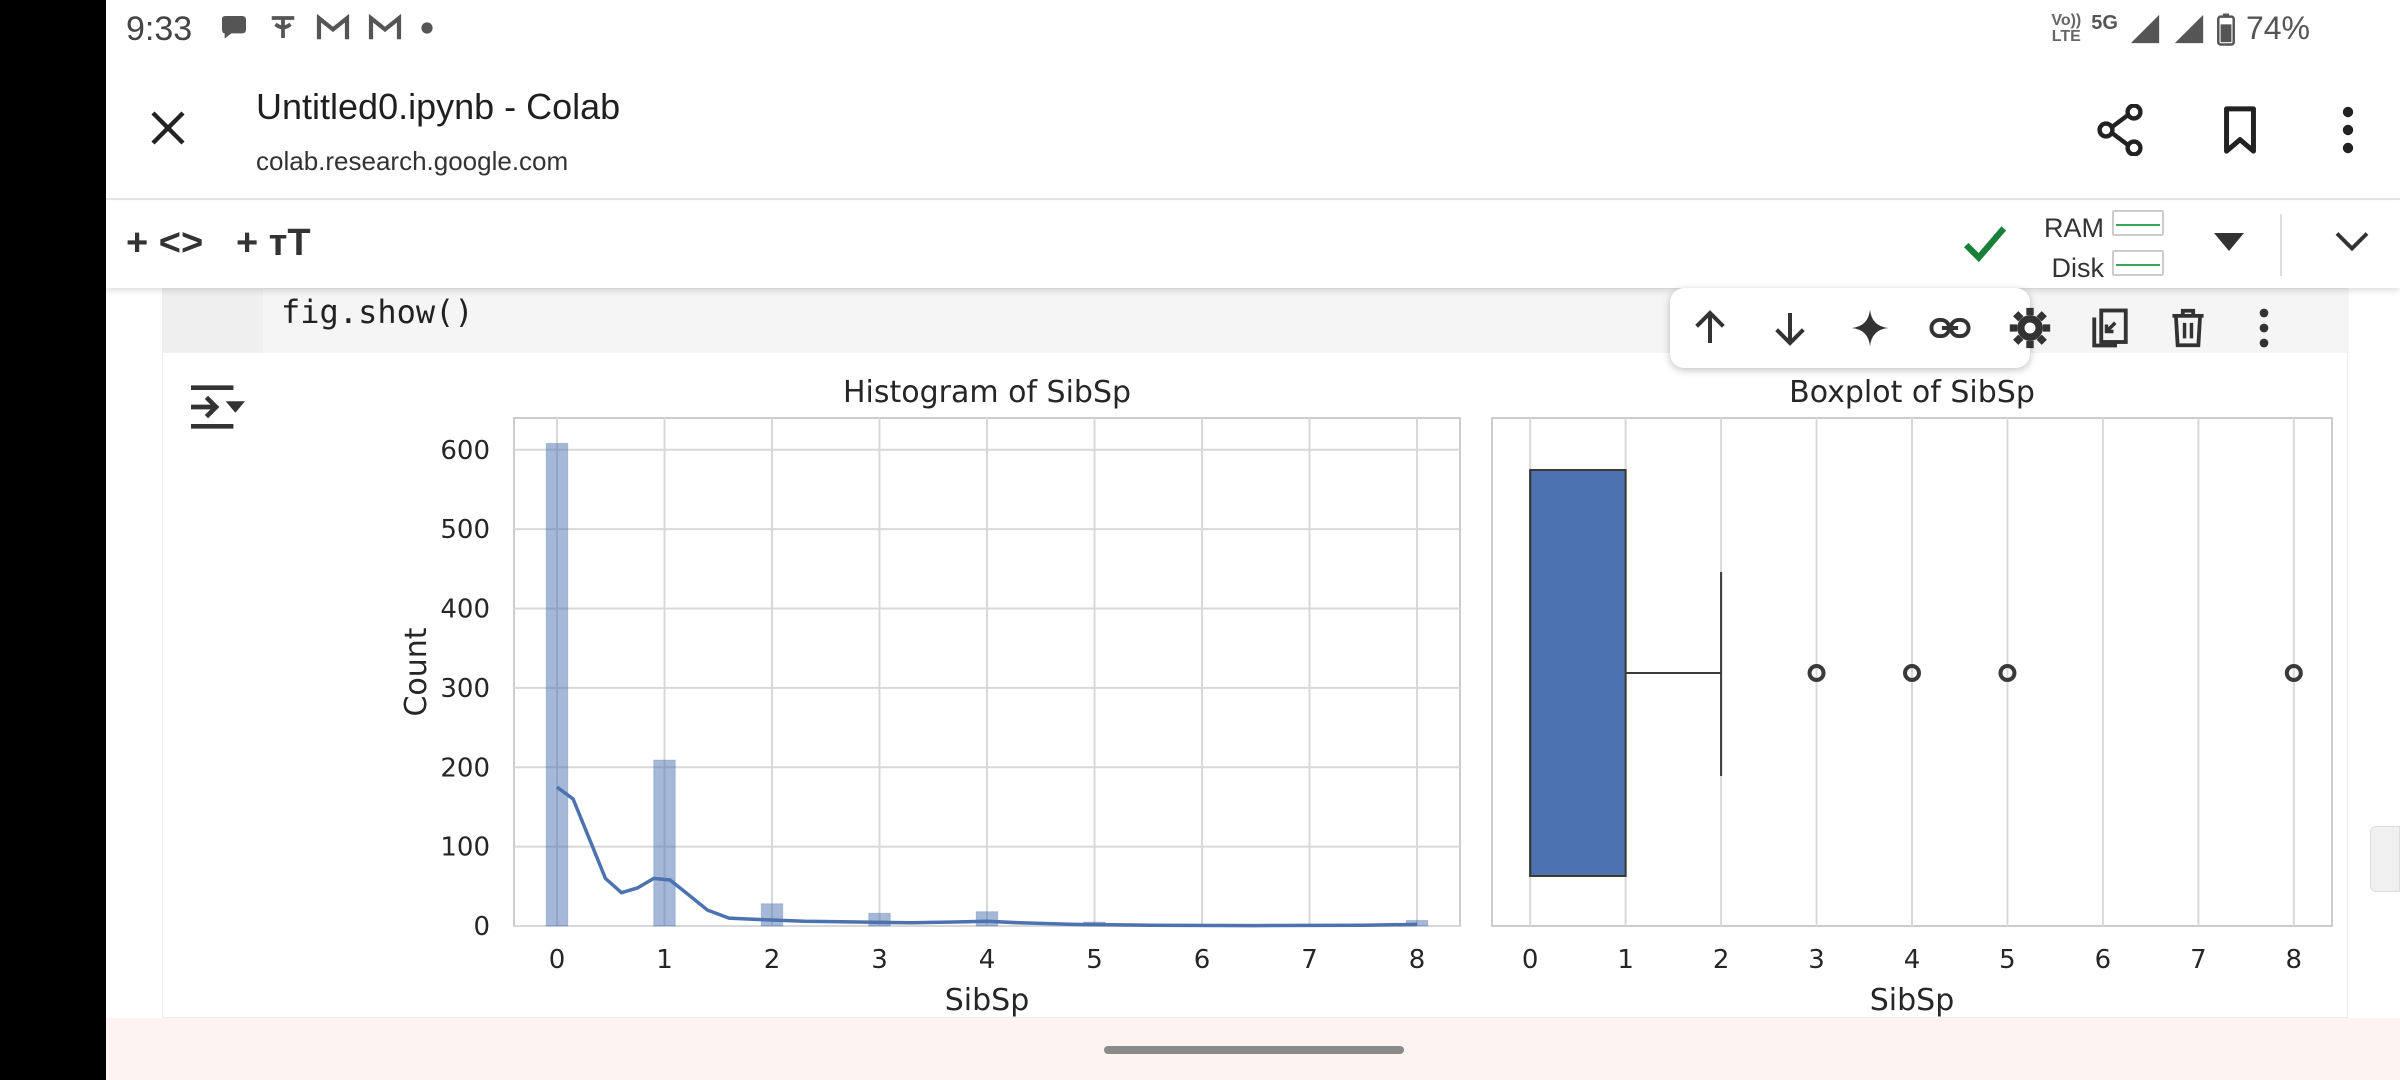 This screenshot has height=1080, width=2400. I want to click on status-time: 9:33, so click(159, 29).